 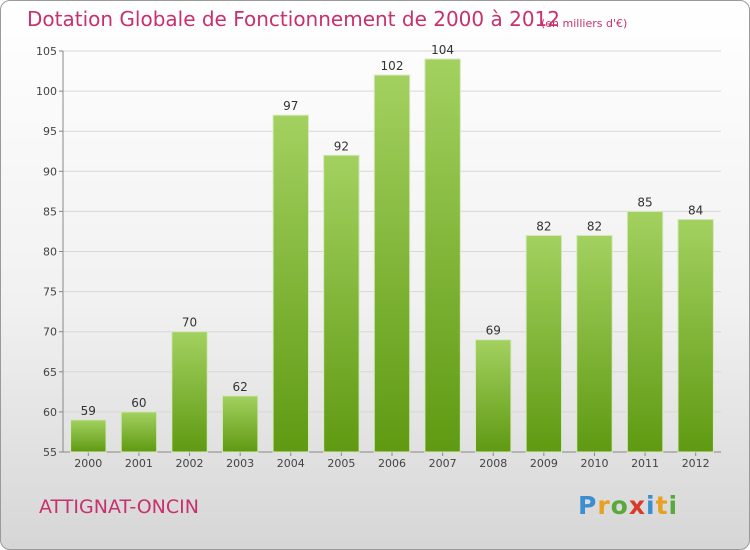 I want to click on bar-2009, so click(x=544, y=343).